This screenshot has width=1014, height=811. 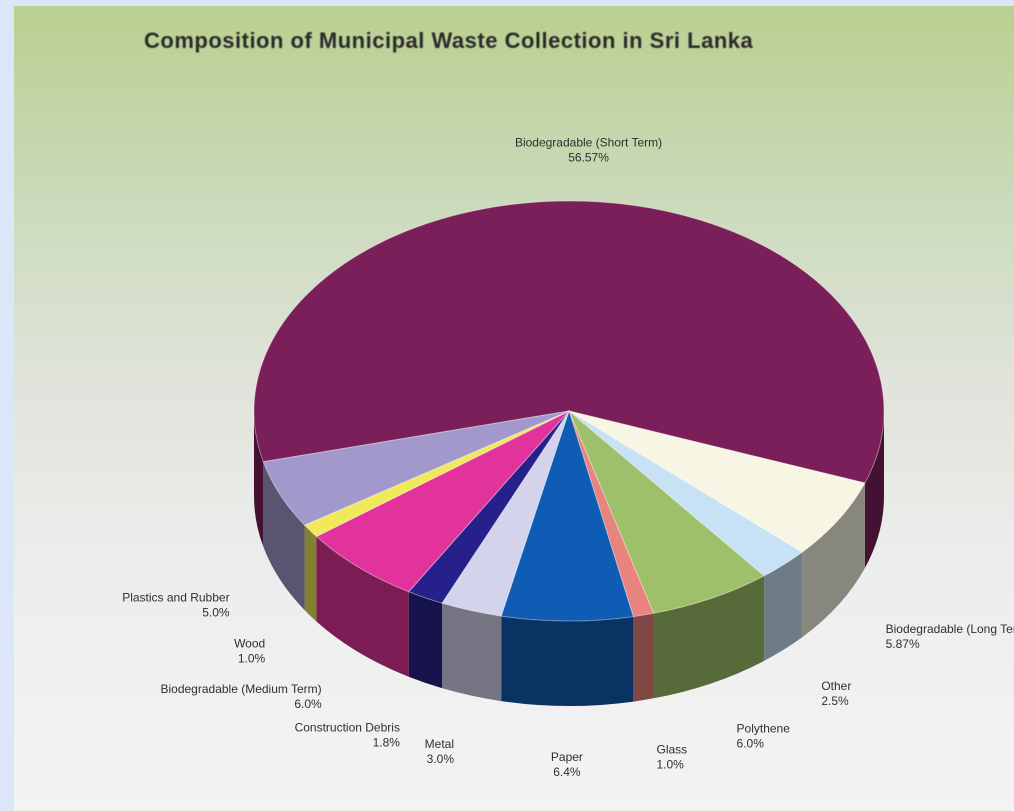 I want to click on slice-label-value-10: 5.0%, so click(x=216, y=612).